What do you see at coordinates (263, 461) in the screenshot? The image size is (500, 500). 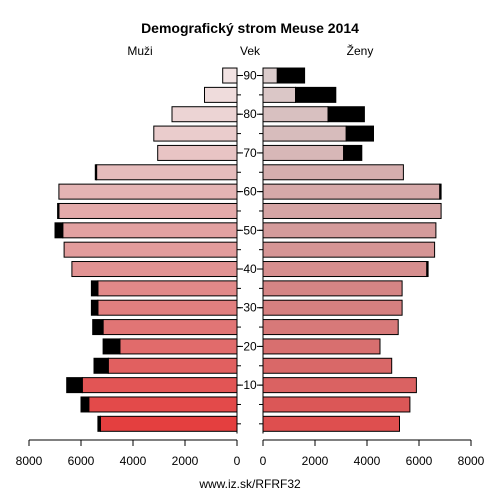 I see `right-x-tick-label: 0` at bounding box center [263, 461].